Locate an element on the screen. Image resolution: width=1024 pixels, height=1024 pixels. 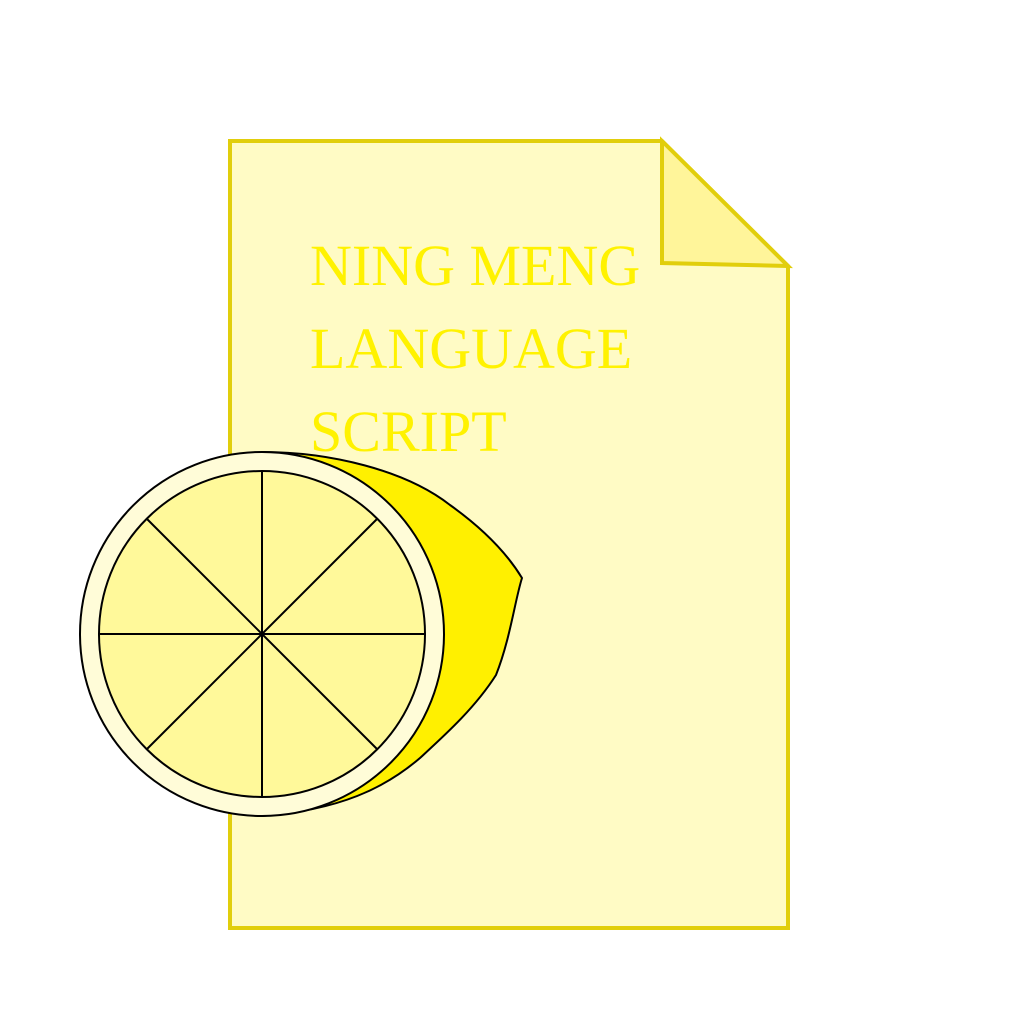
doc-text-line-1: NING MENG is located at coordinates (475, 265).